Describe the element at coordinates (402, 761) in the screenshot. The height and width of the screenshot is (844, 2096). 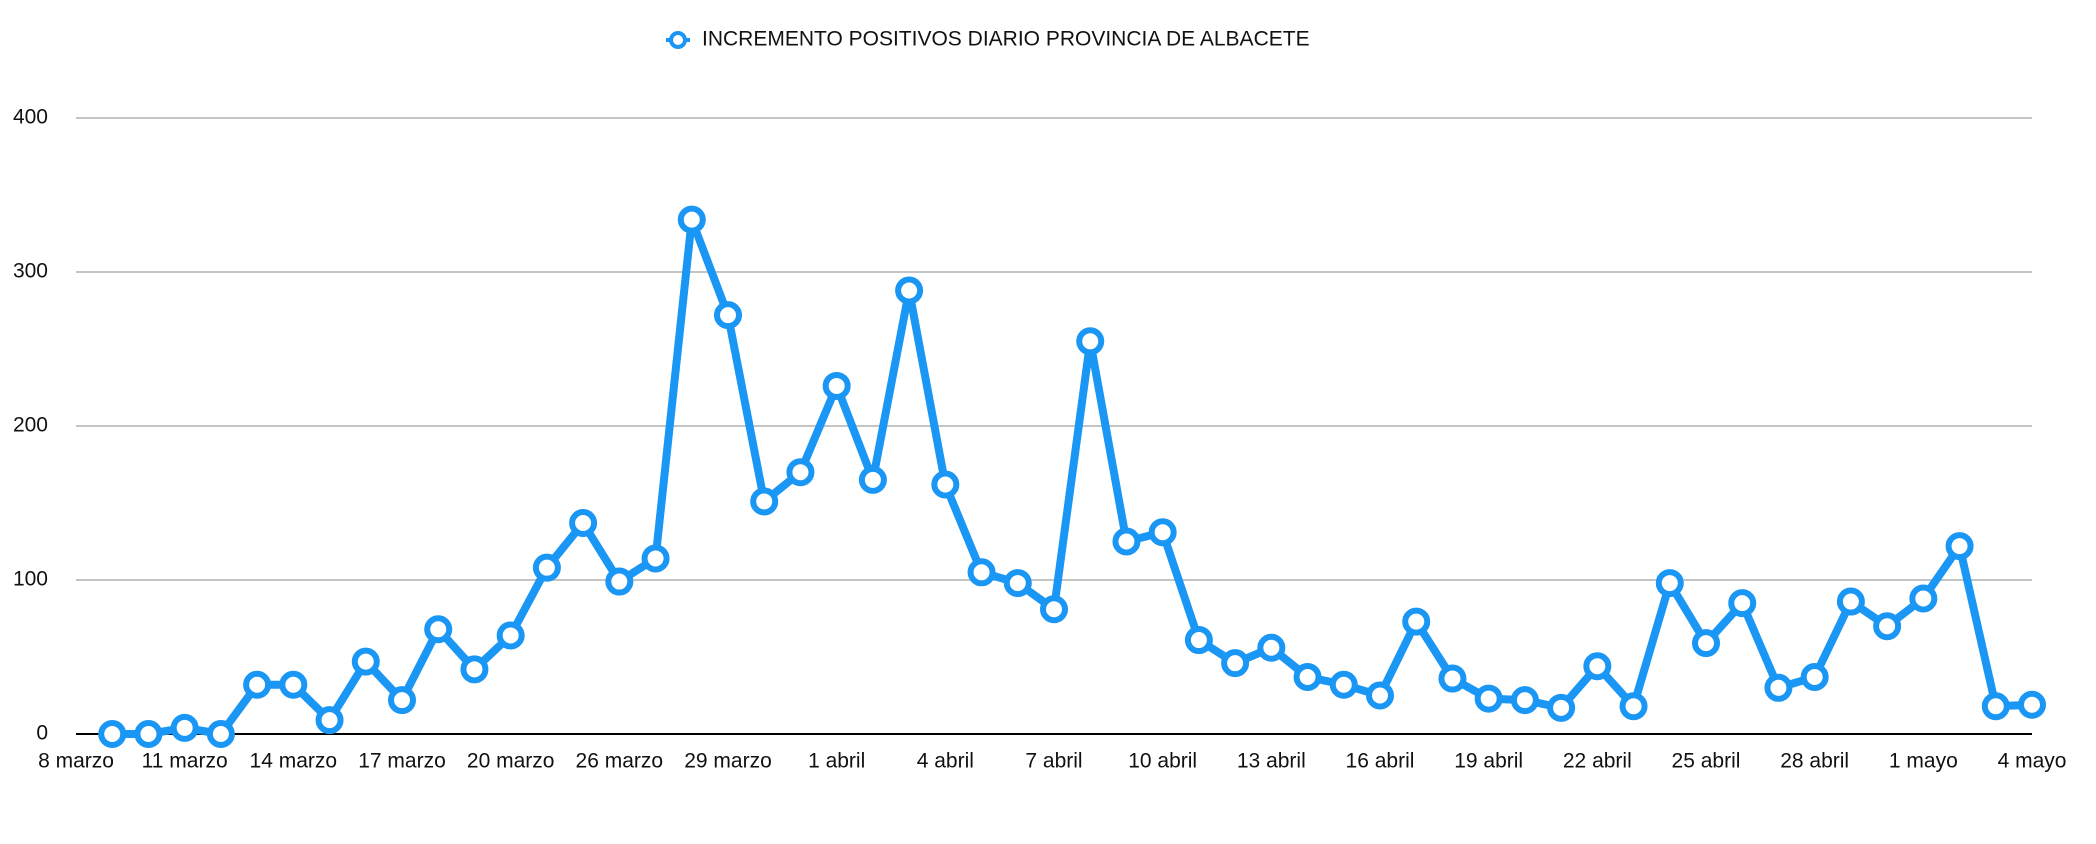
I see `x-tick-label: 17 marzo` at that location.